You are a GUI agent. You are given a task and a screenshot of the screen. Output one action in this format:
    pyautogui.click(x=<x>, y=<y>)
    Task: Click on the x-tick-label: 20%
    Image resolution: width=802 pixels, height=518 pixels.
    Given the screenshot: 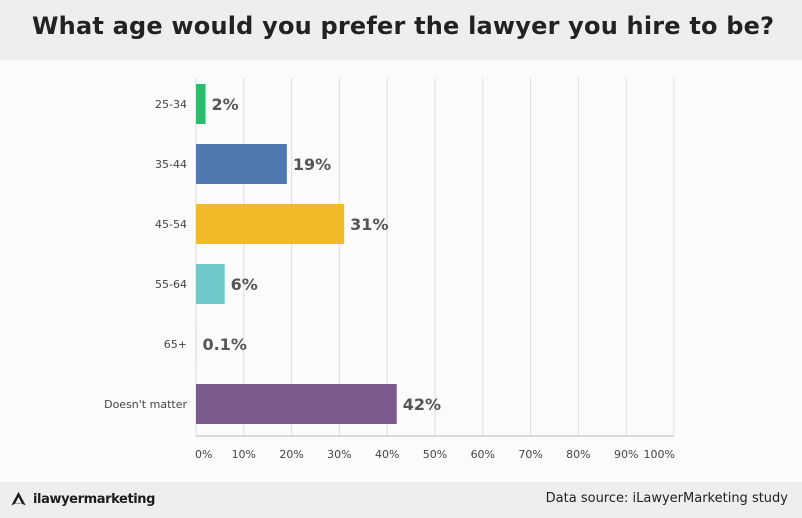 What is the action you would take?
    pyautogui.click(x=291, y=454)
    